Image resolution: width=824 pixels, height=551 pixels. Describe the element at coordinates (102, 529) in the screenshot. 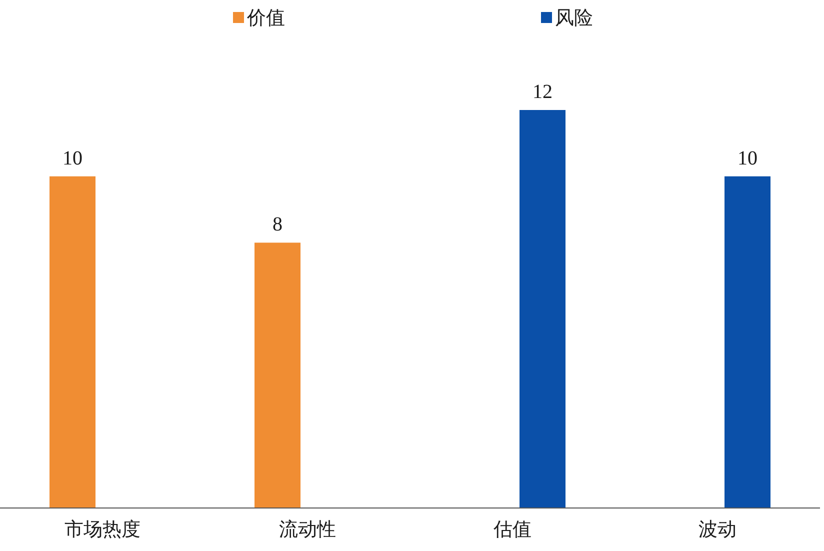

I see `x-tick-label: 市场热度` at that location.